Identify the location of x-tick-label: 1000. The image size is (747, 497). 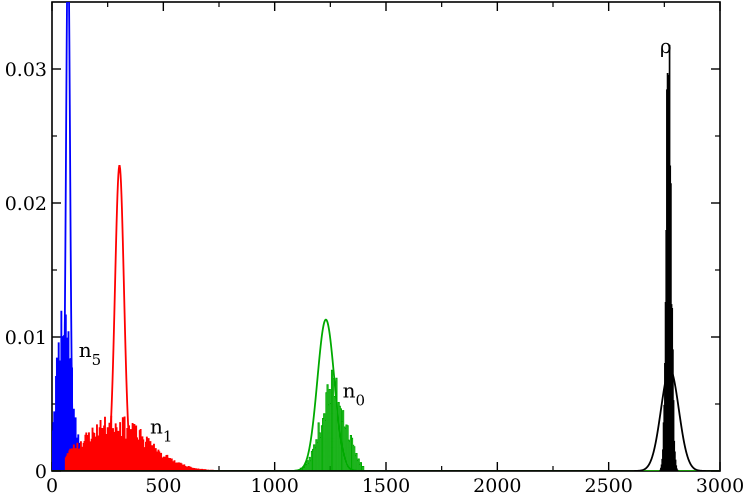
(274, 486).